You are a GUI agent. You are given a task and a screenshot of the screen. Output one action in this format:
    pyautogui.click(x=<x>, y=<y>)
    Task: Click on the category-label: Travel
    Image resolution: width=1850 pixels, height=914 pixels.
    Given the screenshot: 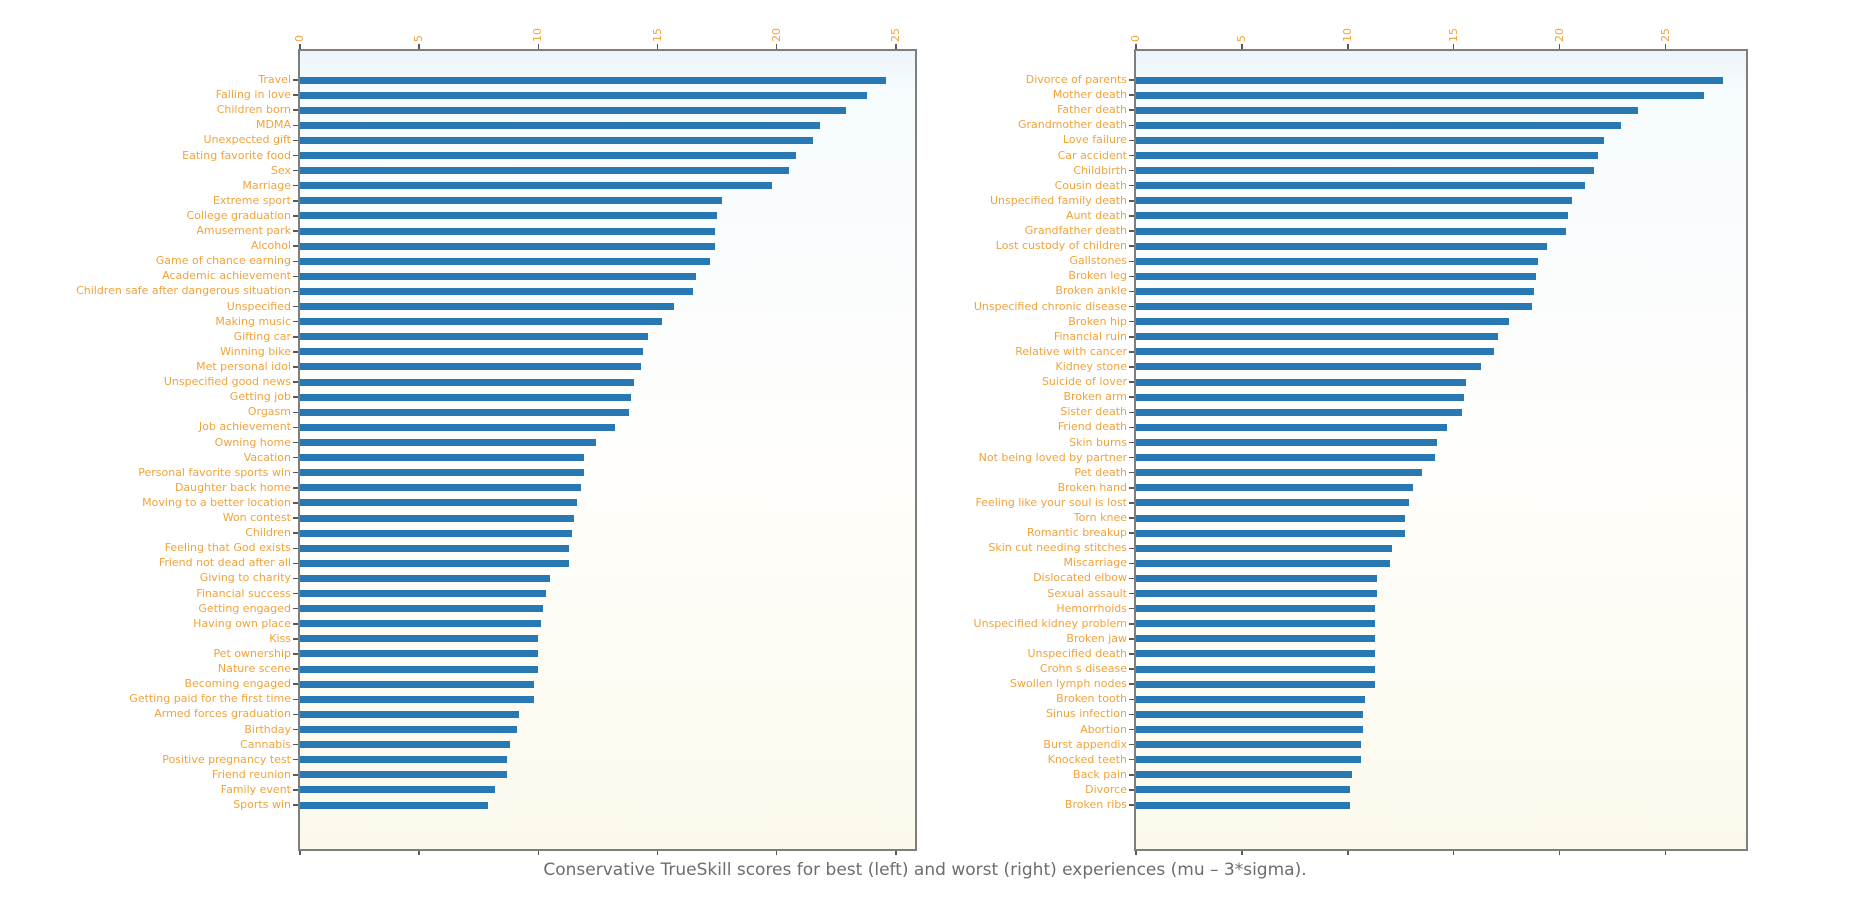 What is the action you would take?
    pyautogui.click(x=274, y=79)
    